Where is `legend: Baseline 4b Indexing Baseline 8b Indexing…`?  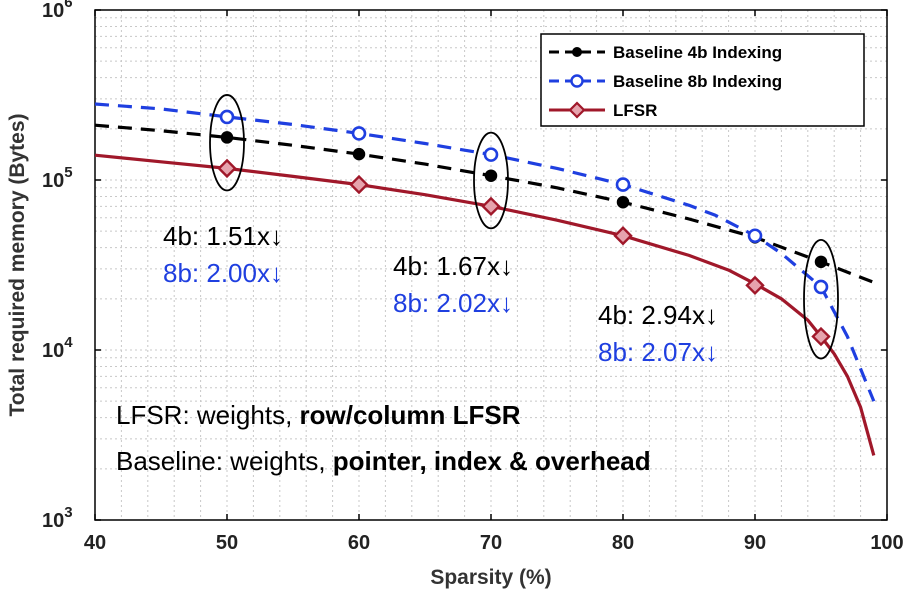
legend: Baseline 4b Indexing Baseline 8b Indexing… is located at coordinates (702, 80).